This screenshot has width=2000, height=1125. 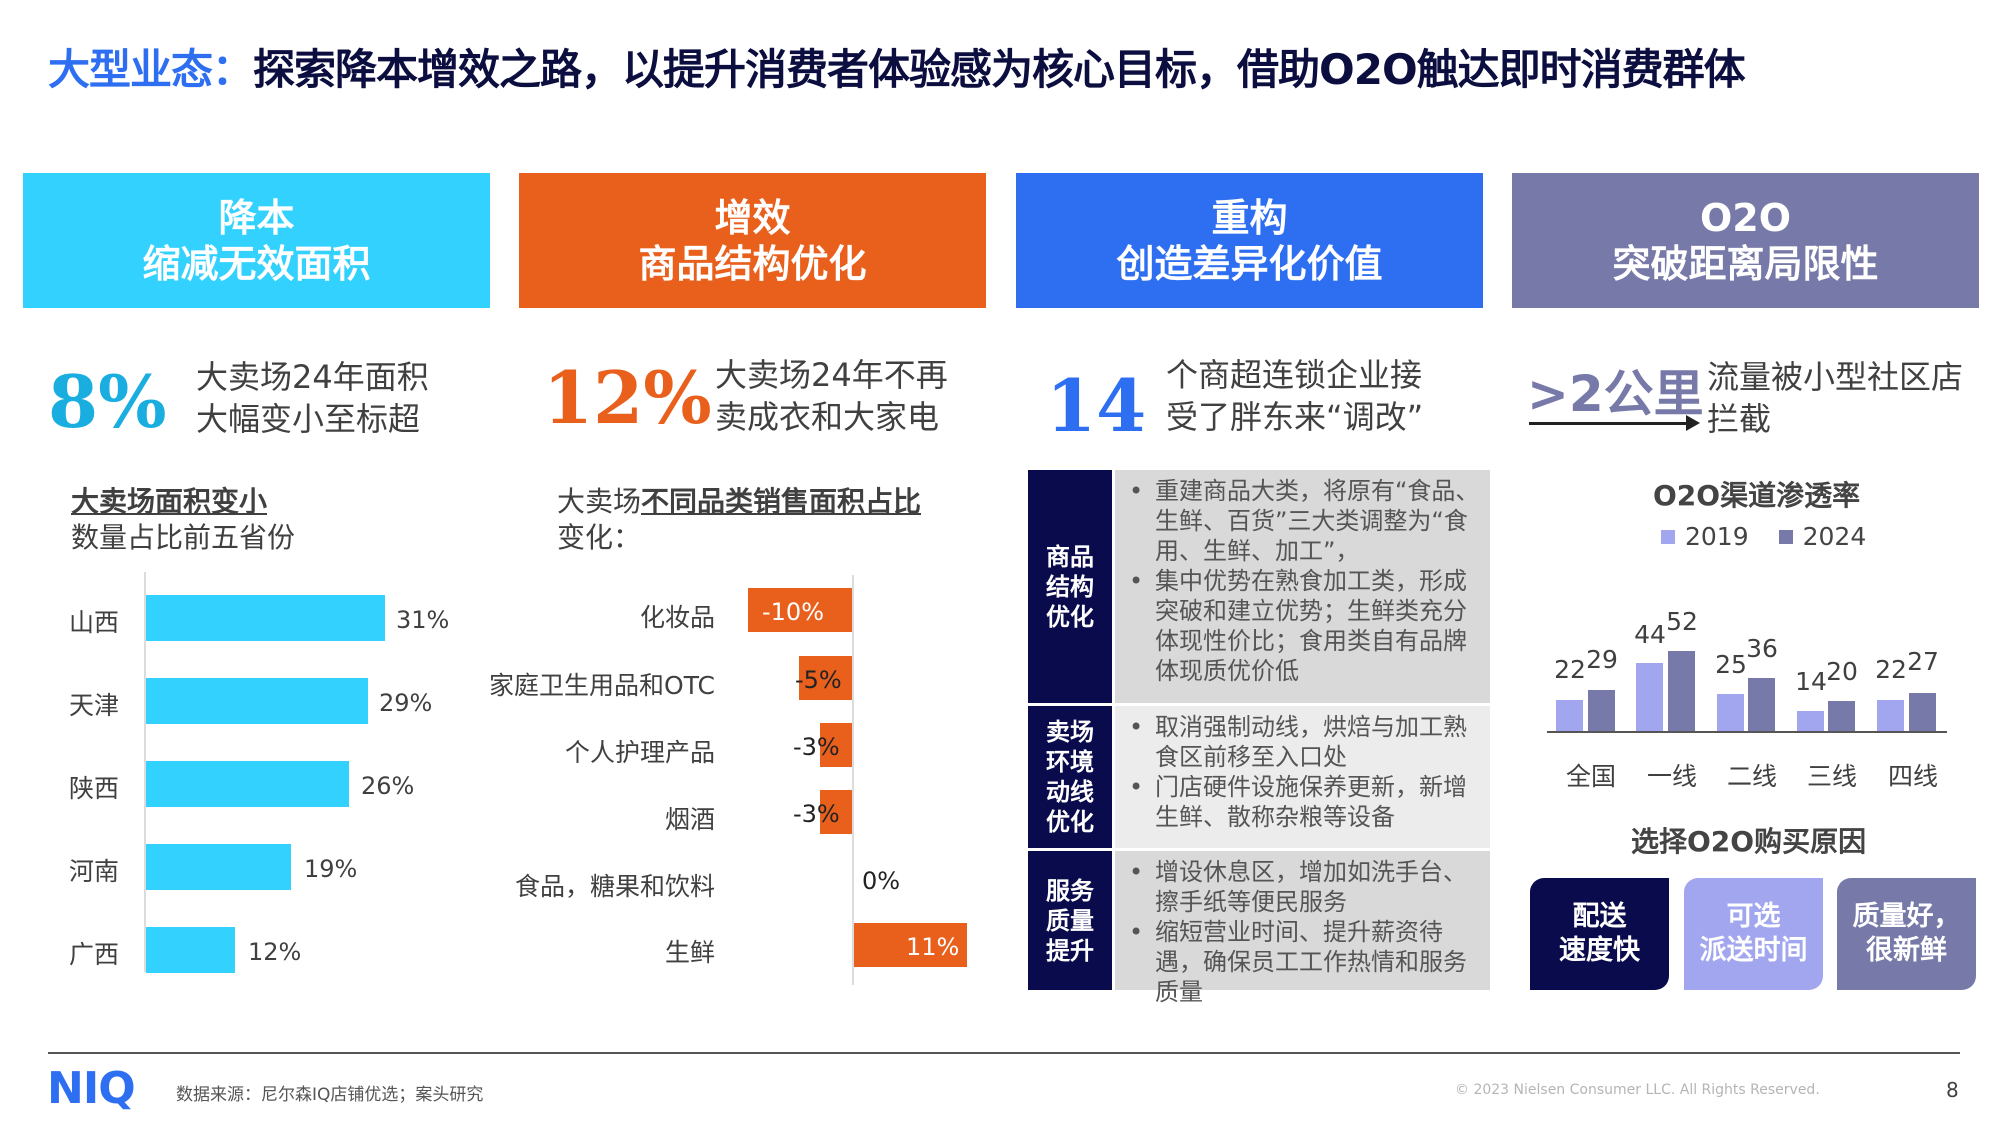 What do you see at coordinates (1599, 950) in the screenshot?
I see `reason-text: 速度快` at bounding box center [1599, 950].